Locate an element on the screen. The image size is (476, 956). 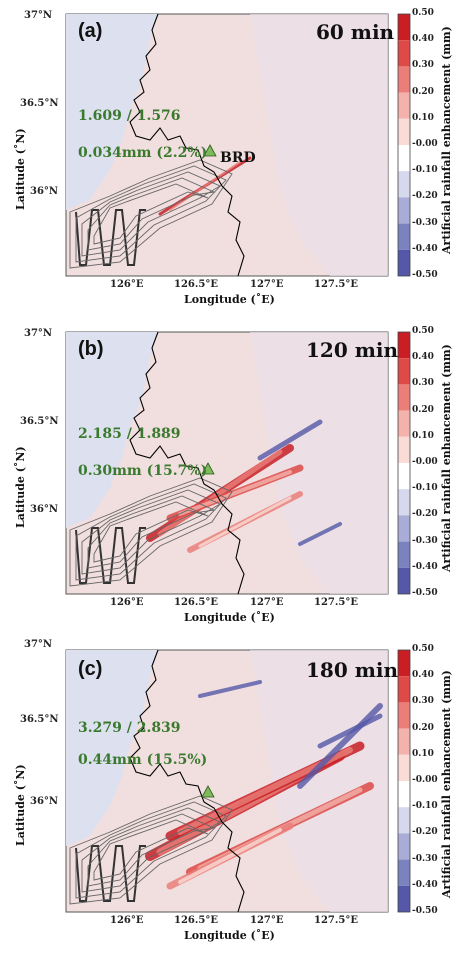
colorbar-tick: 0.30 is located at coordinates (423, 65).